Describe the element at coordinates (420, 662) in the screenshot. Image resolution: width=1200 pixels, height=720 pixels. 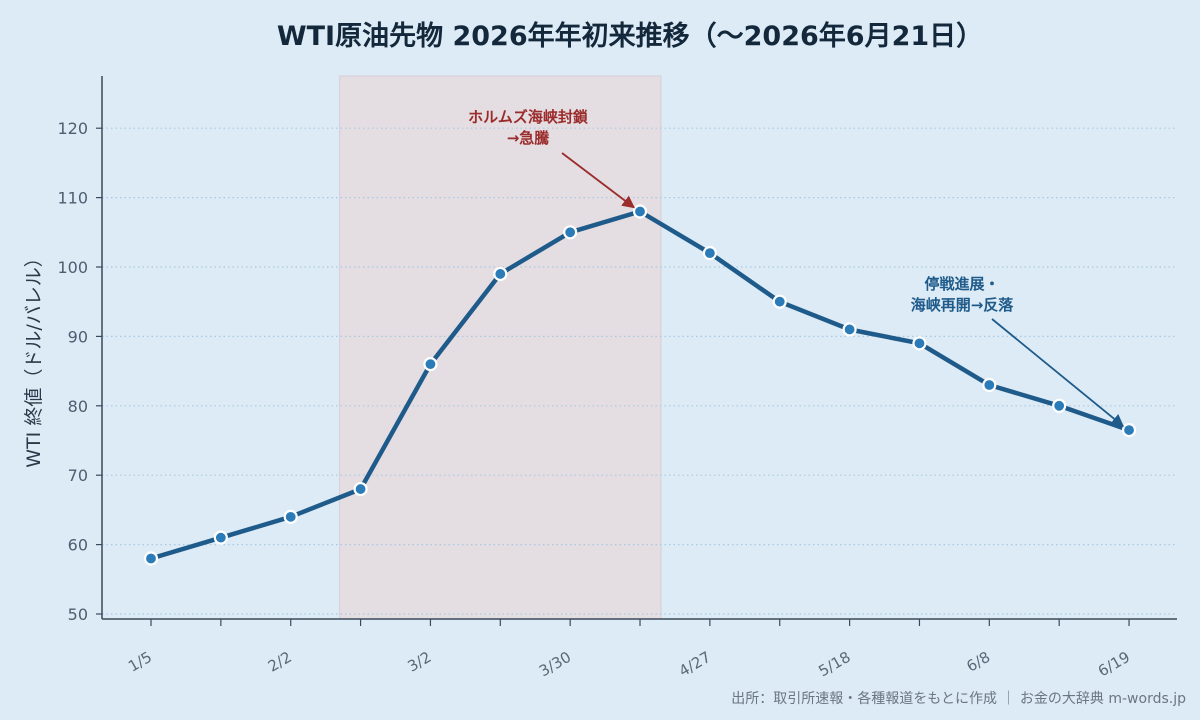
I see `x-tick-label-3-2: 3/2` at that location.